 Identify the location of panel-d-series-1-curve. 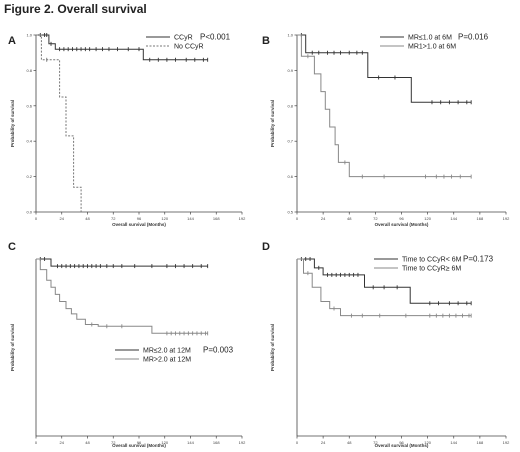
(384, 281).